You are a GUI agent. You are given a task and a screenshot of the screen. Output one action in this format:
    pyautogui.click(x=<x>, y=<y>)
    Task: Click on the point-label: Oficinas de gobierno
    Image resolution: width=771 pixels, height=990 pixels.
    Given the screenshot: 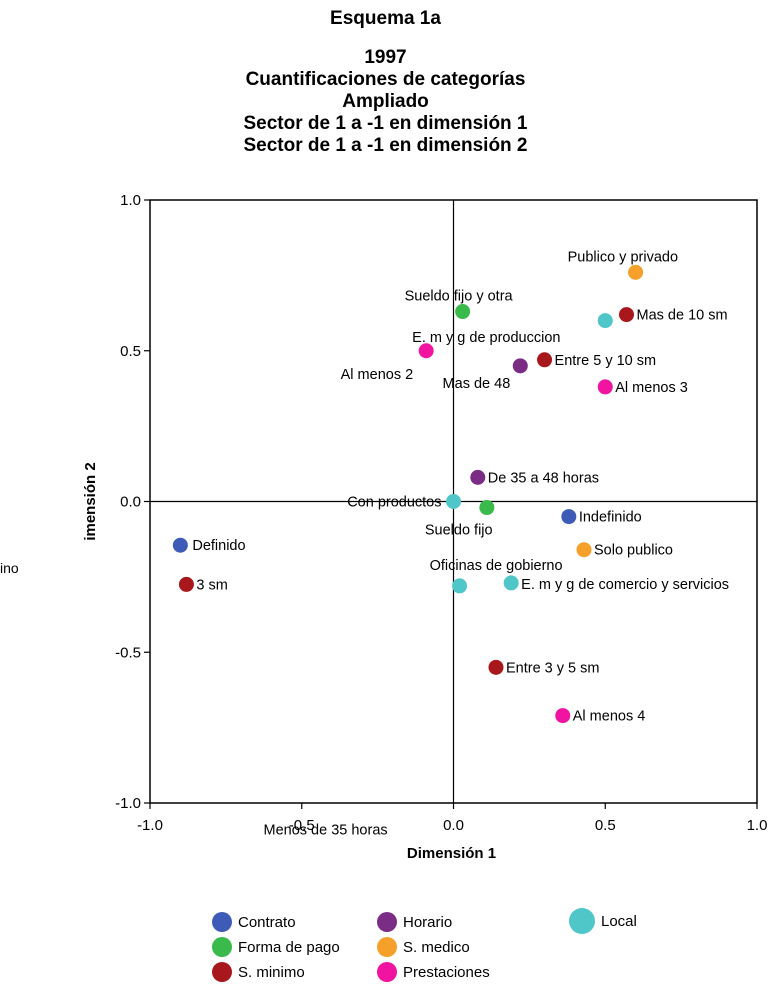 What is the action you would take?
    pyautogui.click(x=496, y=566)
    